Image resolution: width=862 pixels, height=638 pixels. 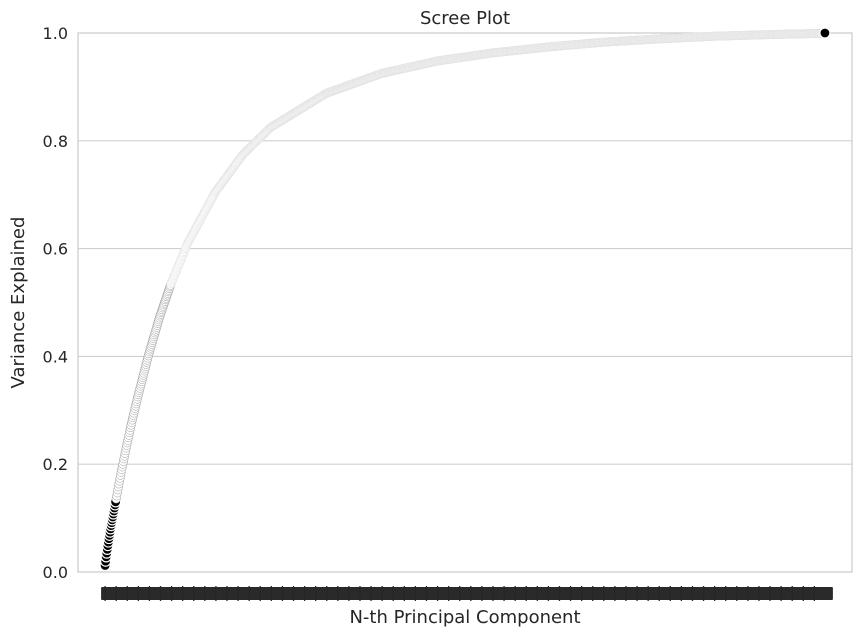 I want to click on y-tick-label: 1.0, so click(x=55, y=33).